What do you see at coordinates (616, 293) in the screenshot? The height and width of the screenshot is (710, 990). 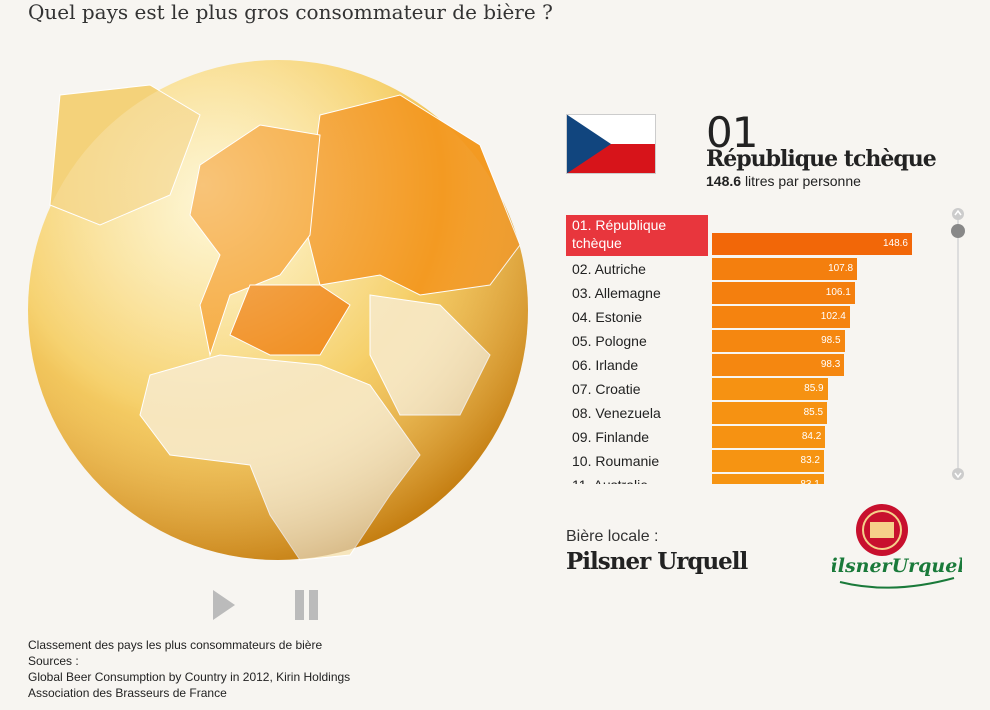 I see `row-label: 03. Allemagne` at bounding box center [616, 293].